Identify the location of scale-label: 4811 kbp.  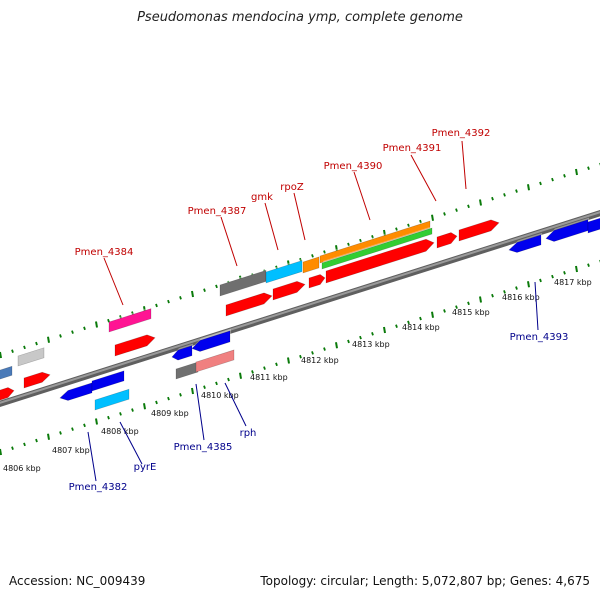
(269, 377).